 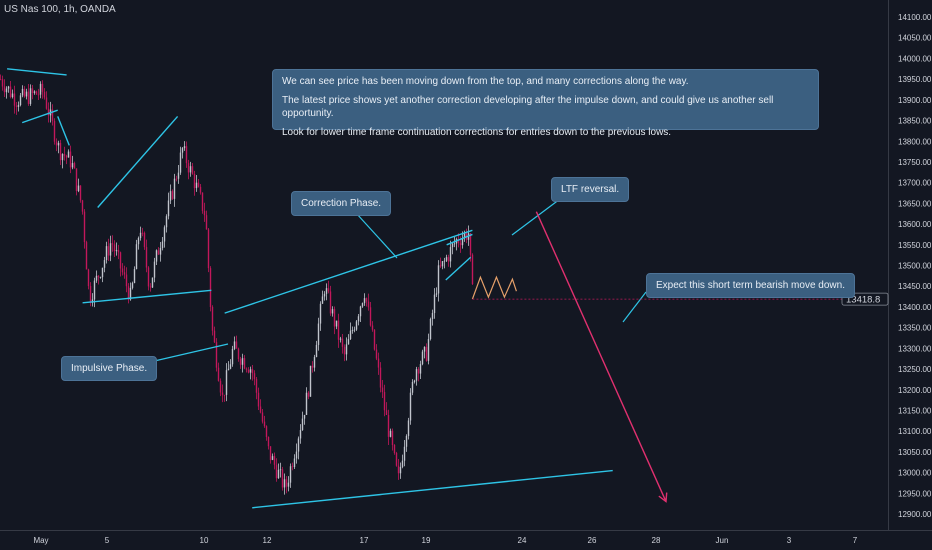 I want to click on x-tick-label: 5, so click(x=107, y=540).